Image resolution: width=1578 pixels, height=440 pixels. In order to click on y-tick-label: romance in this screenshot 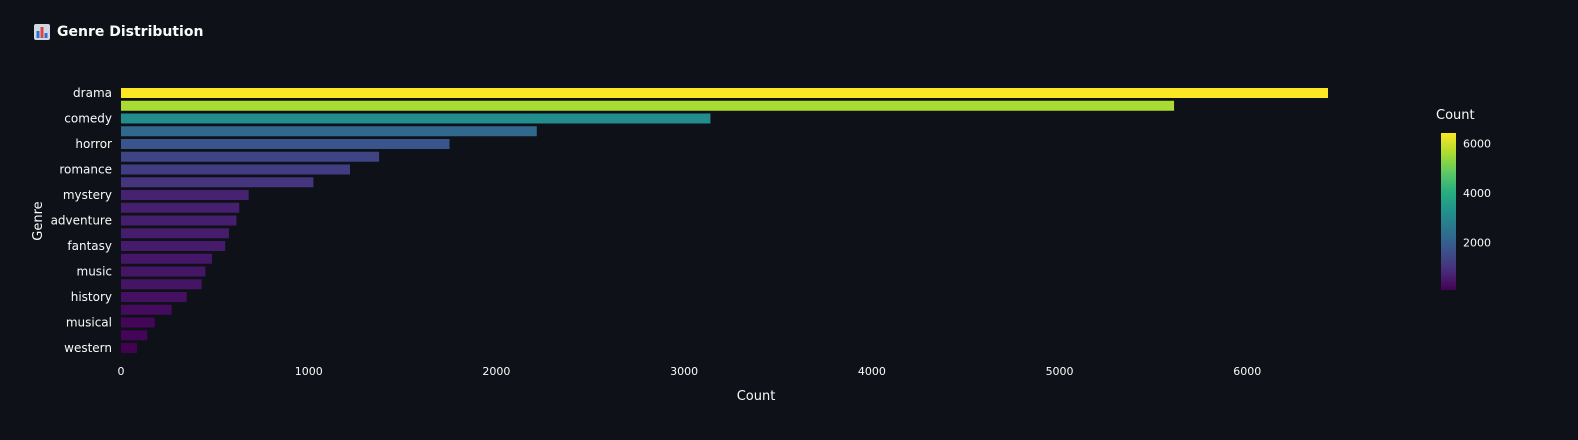, I will do `click(85, 170)`.